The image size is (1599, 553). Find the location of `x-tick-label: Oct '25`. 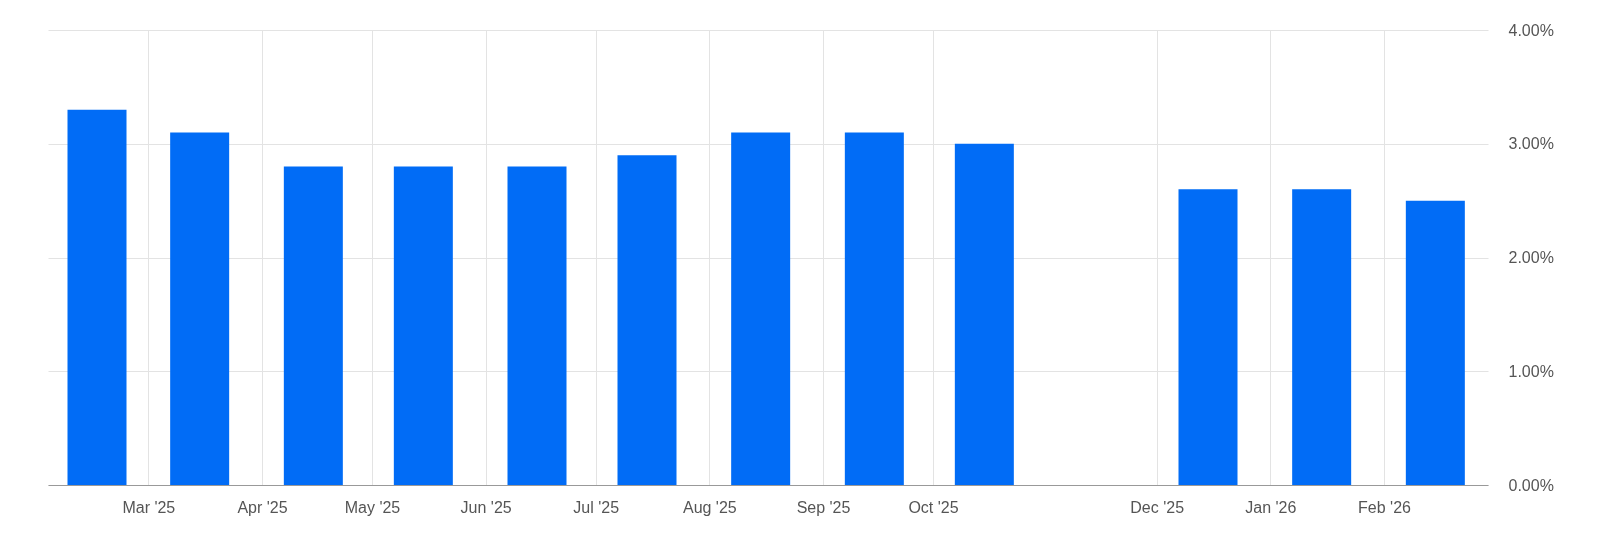

x-tick-label: Oct '25 is located at coordinates (933, 507).